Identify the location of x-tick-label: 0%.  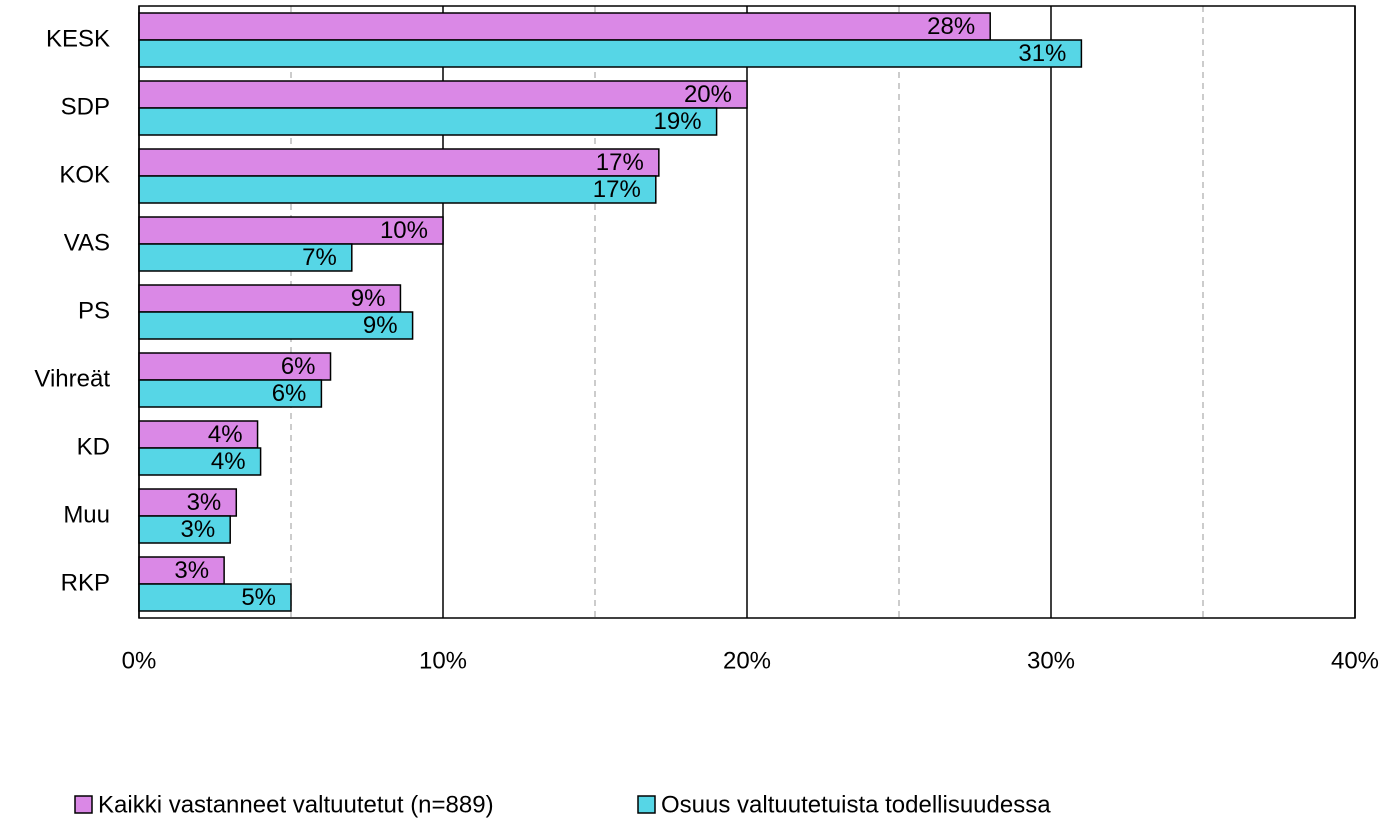
(139, 660).